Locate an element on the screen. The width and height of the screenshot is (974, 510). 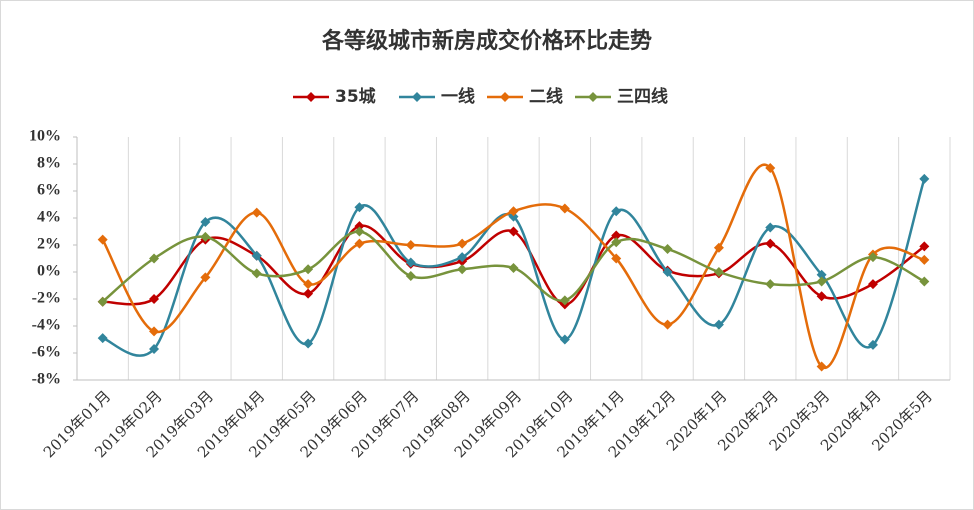
y-tick-label: 8% is located at coordinates (49, 163).